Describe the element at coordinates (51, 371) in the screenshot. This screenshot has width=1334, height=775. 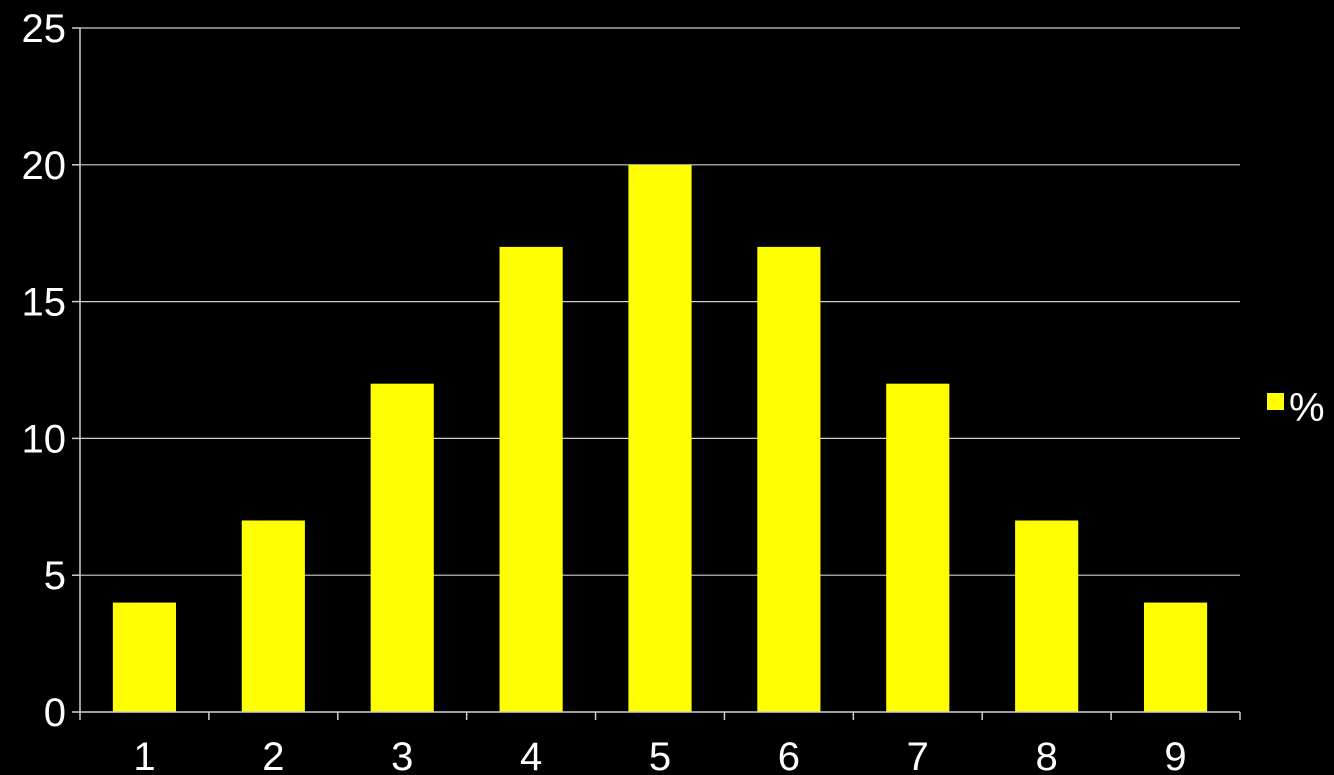
I see `y-axis-ticks: 0 5 10 15 20 25` at that location.